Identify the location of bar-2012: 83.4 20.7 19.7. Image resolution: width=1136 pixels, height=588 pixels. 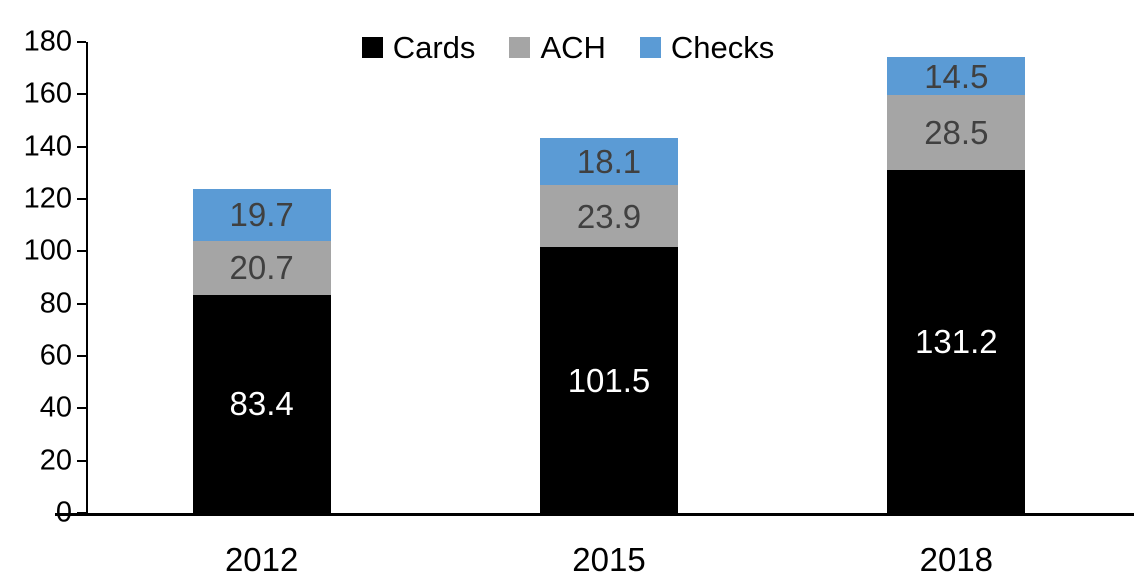
(261, 277).